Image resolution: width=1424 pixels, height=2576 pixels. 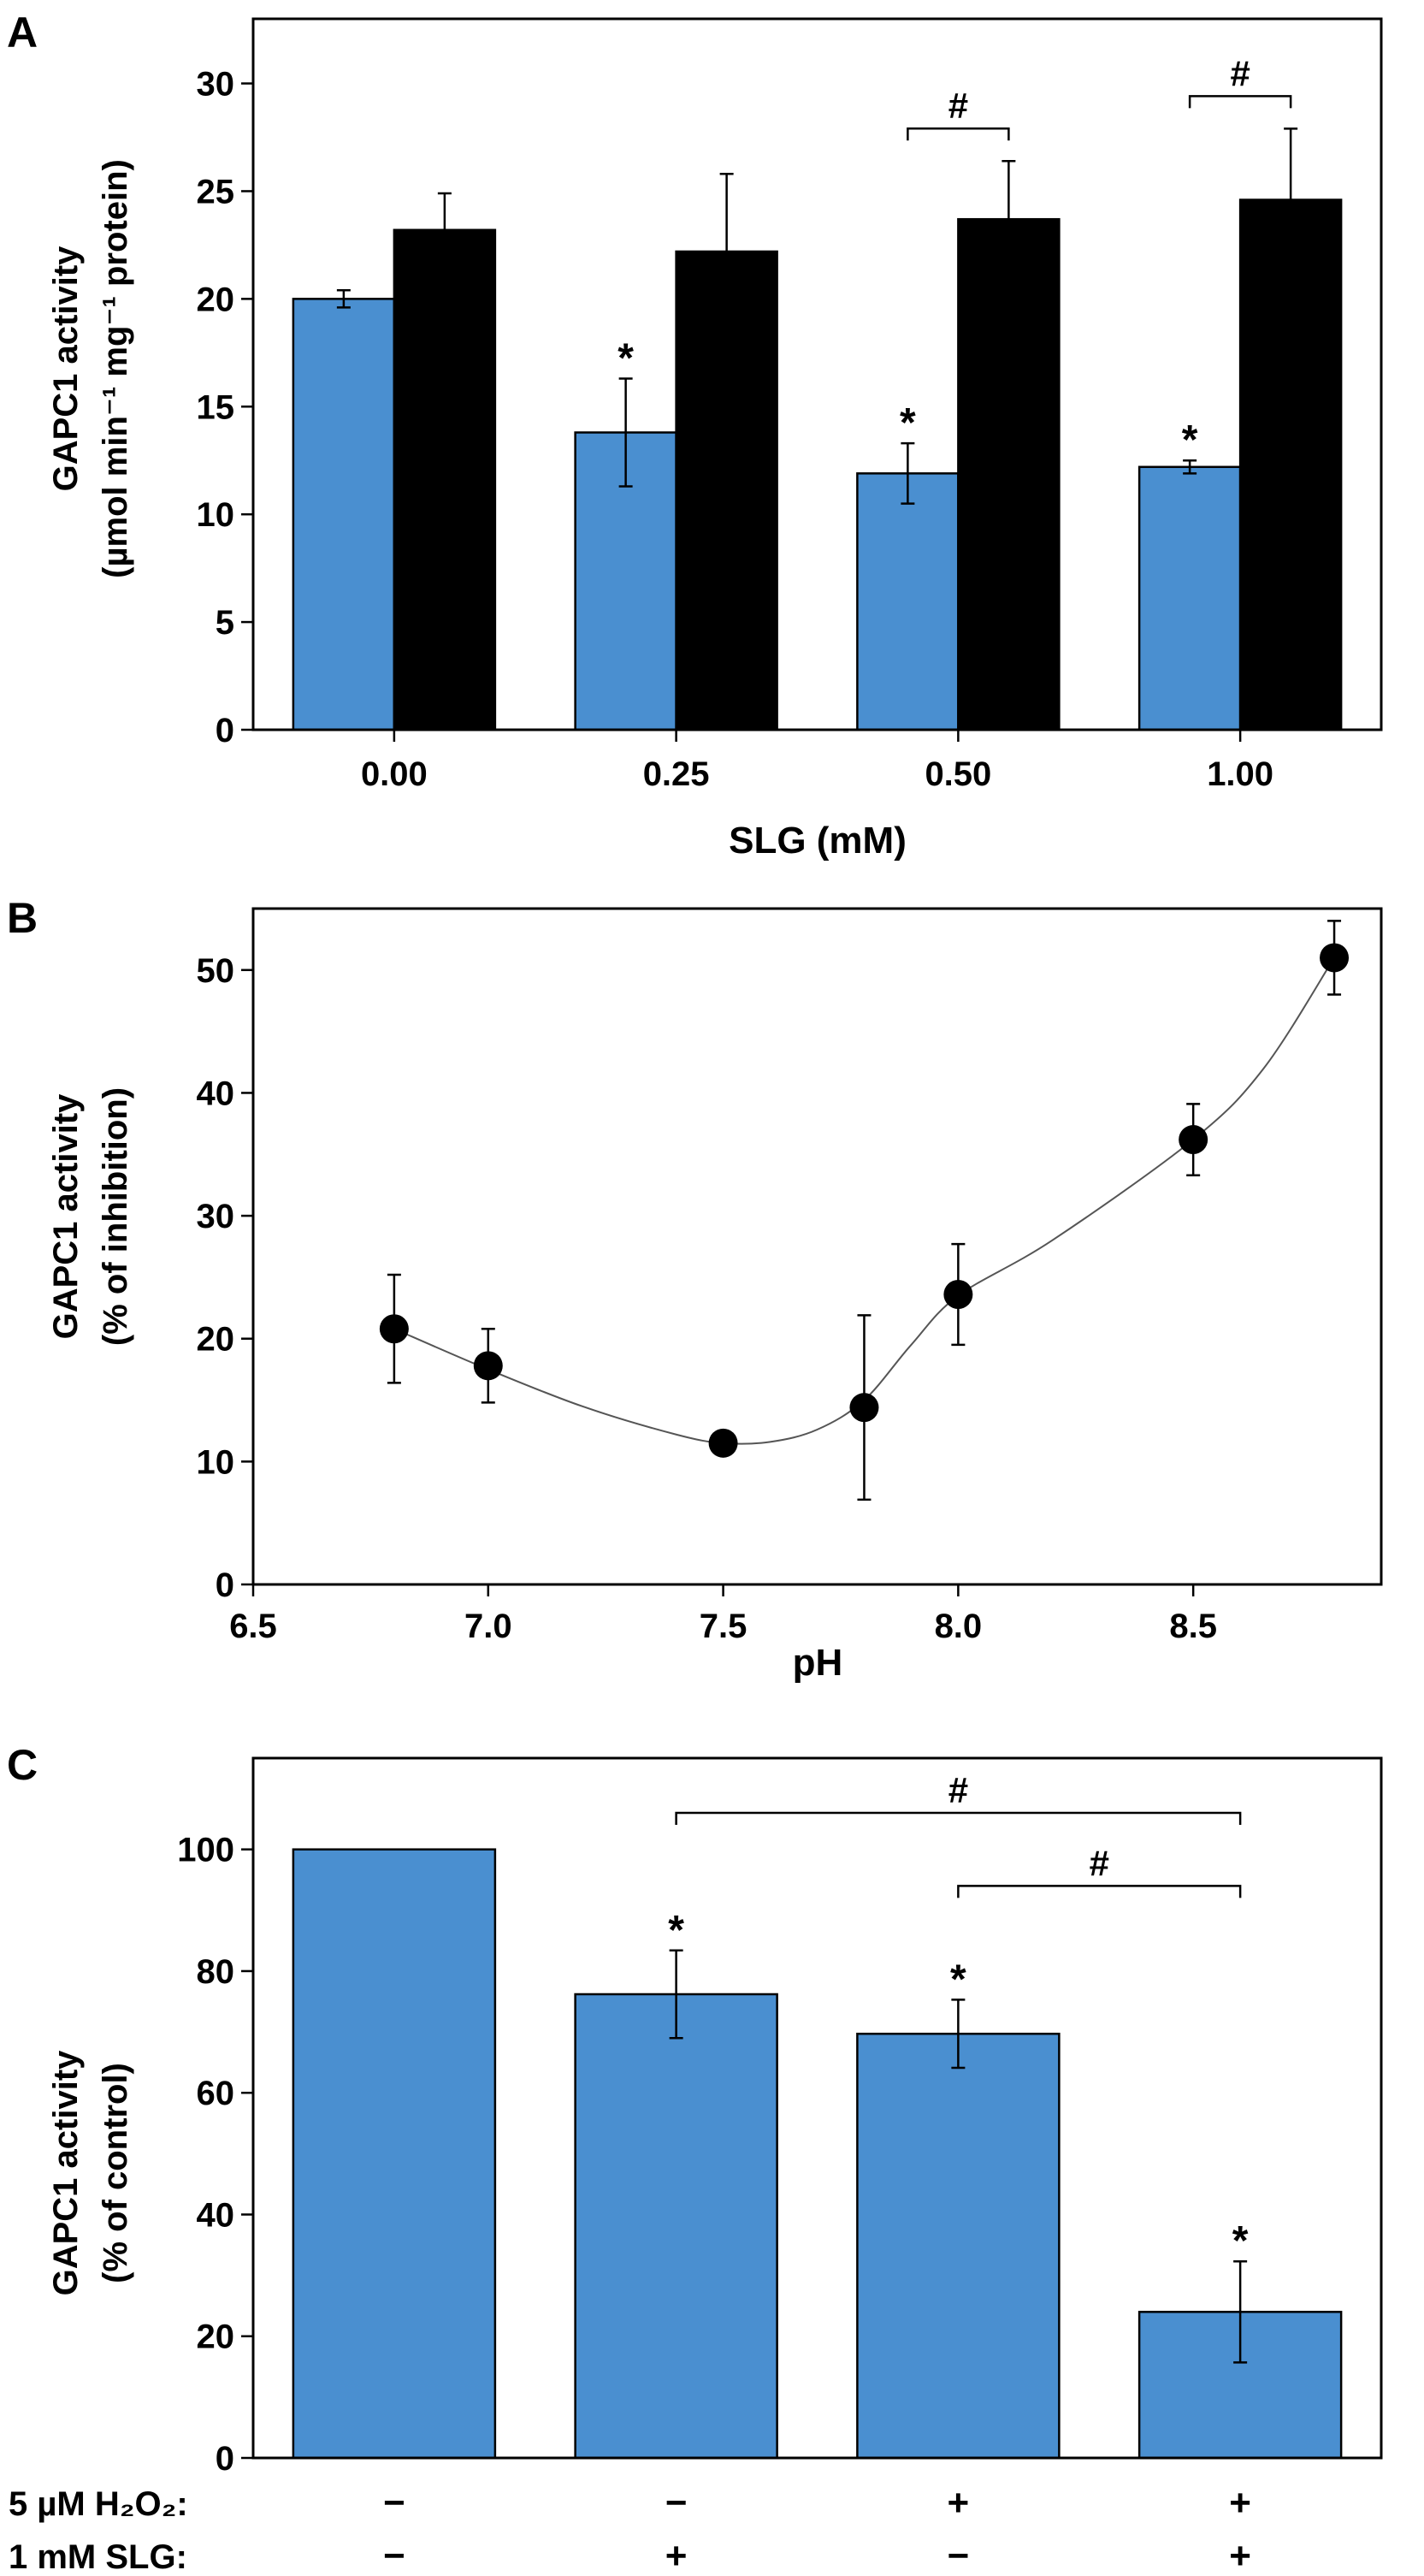 I want to click on data-point-ph-7.8, so click(x=864, y=1408).